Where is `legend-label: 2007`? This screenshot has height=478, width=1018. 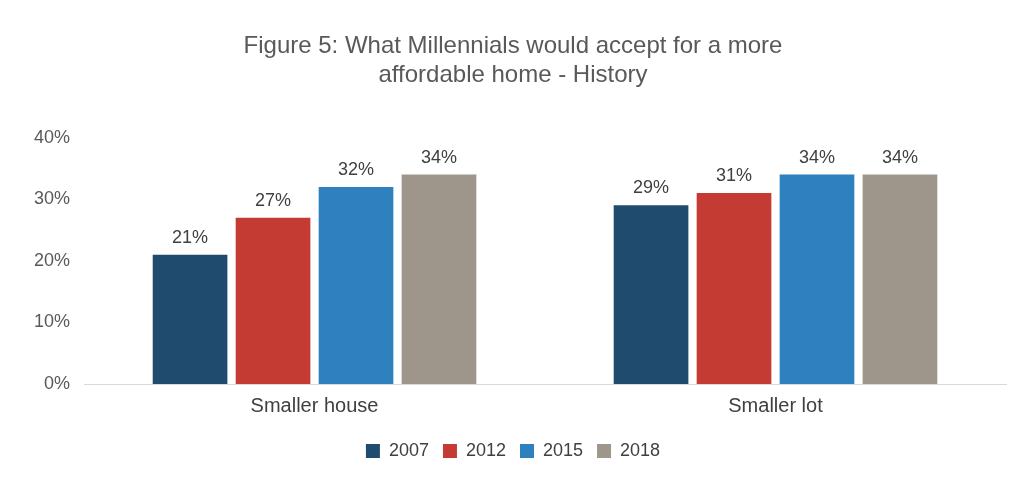
legend-label: 2007 is located at coordinates (408, 449).